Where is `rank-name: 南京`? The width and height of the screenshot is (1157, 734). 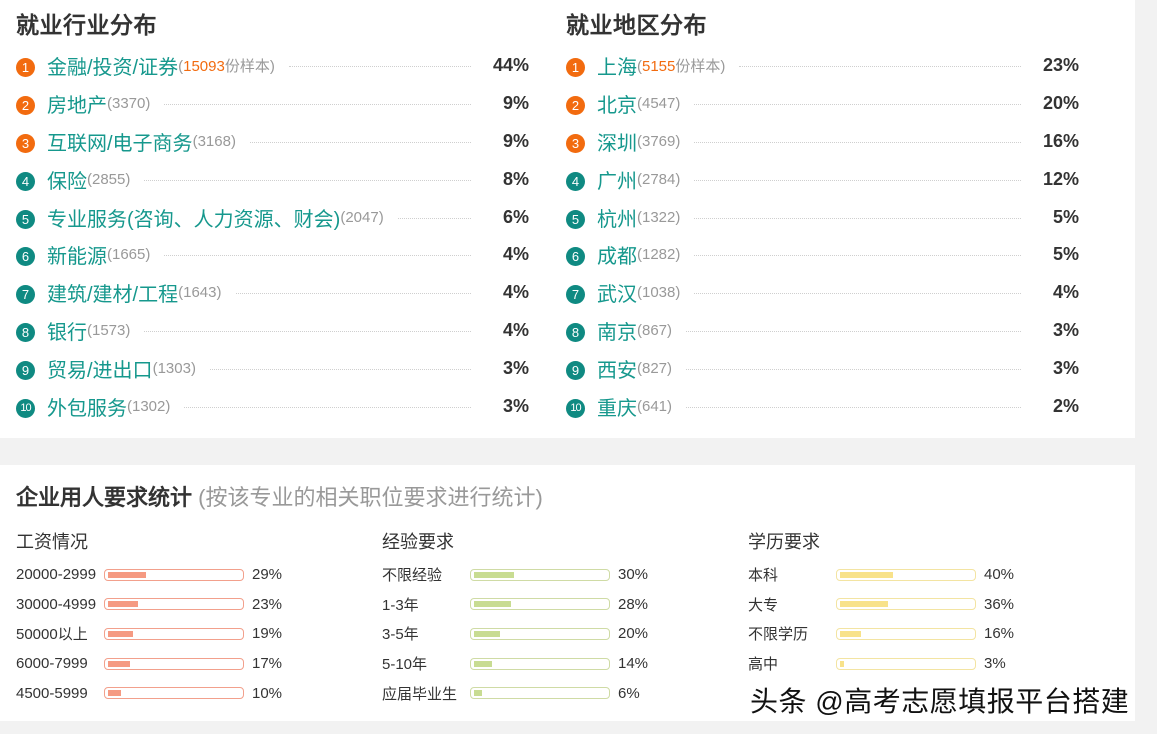 rank-name: 南京 is located at coordinates (617, 332).